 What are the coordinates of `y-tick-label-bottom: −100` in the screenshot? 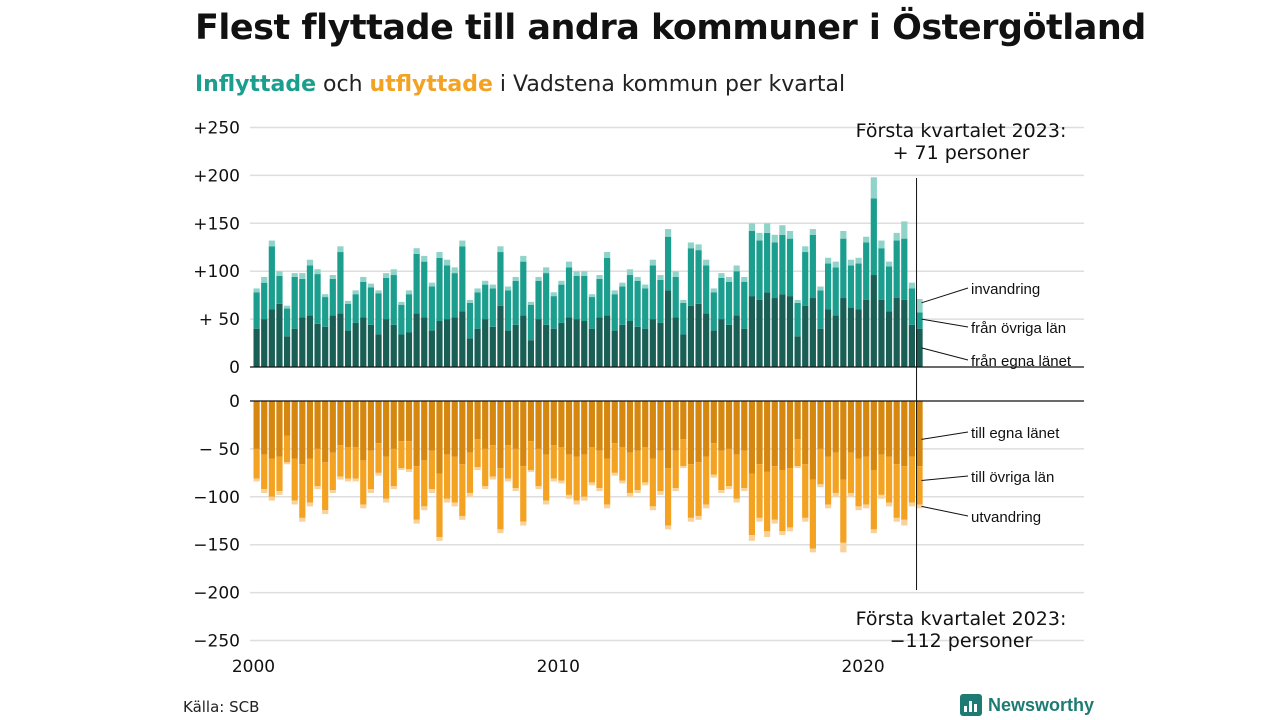 It's located at (216, 498).